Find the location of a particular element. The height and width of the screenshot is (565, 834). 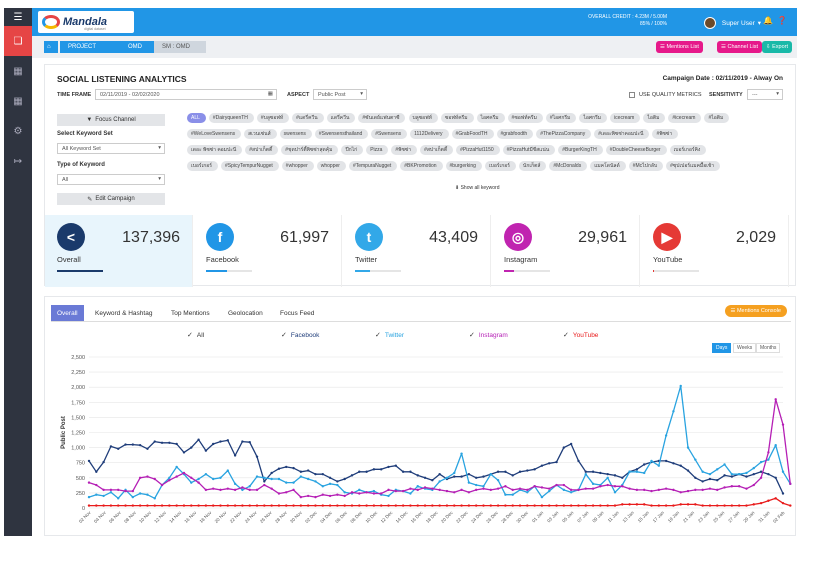

keyword-tag: #BKPromotion is located at coordinates (421, 166).